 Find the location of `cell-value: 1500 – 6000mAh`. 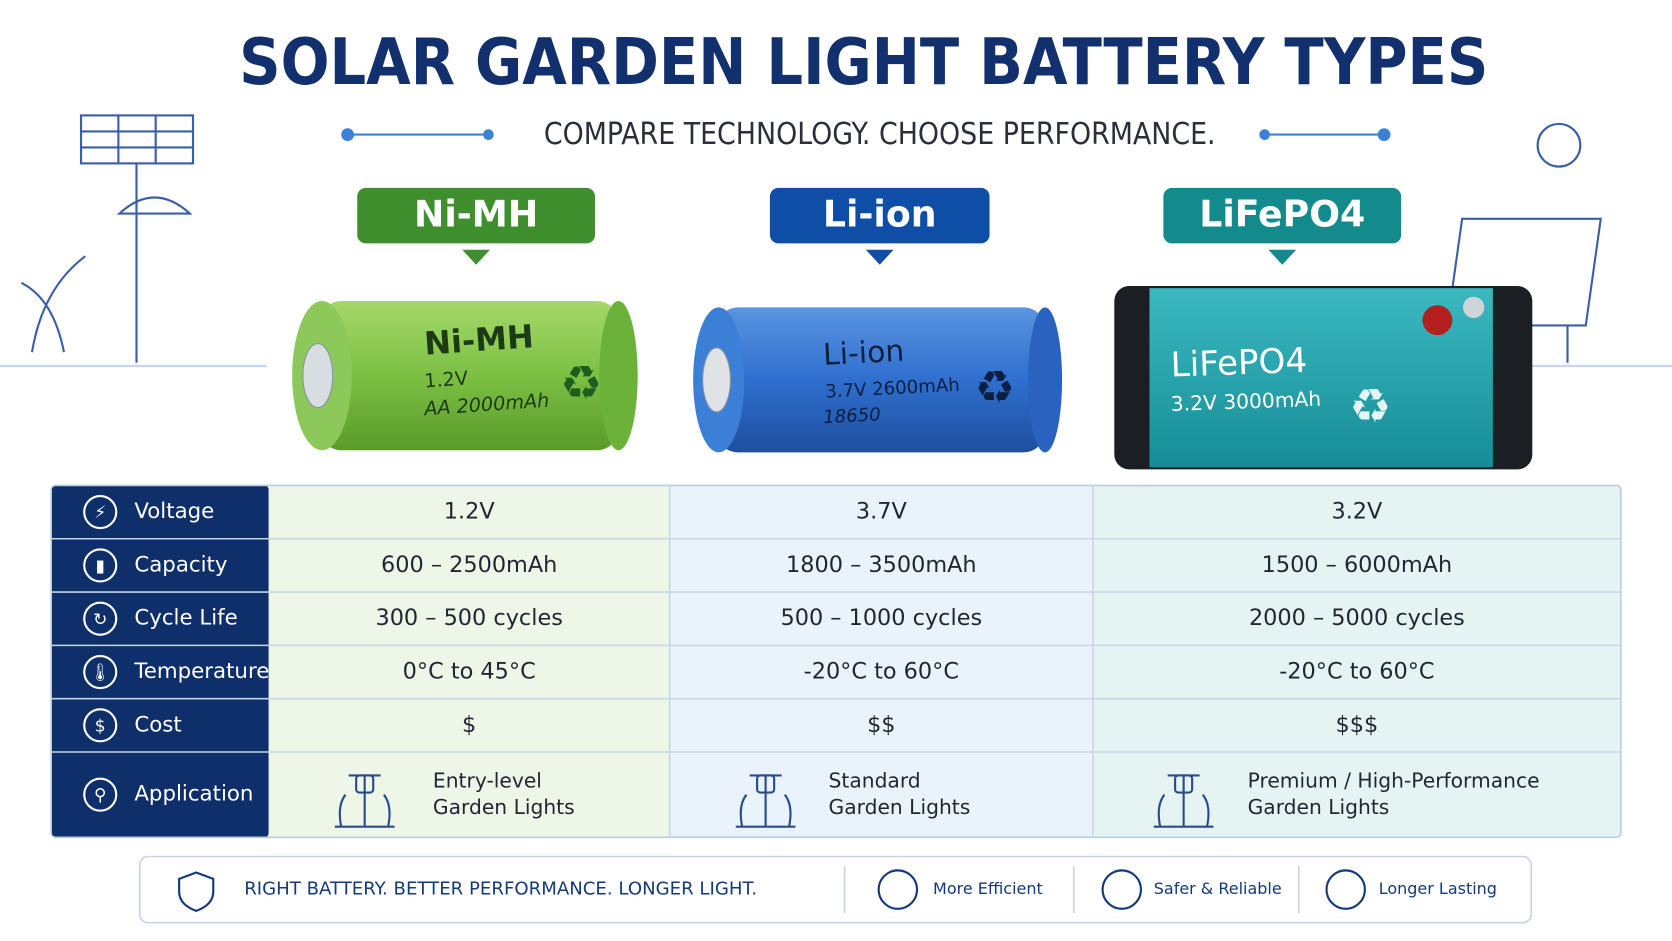

cell-value: 1500 – 6000mAh is located at coordinates (1357, 565).